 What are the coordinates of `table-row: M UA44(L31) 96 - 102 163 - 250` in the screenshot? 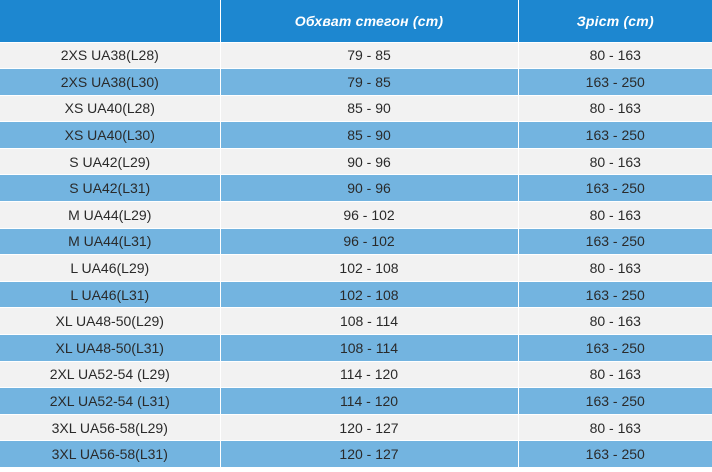 It's located at (356, 242).